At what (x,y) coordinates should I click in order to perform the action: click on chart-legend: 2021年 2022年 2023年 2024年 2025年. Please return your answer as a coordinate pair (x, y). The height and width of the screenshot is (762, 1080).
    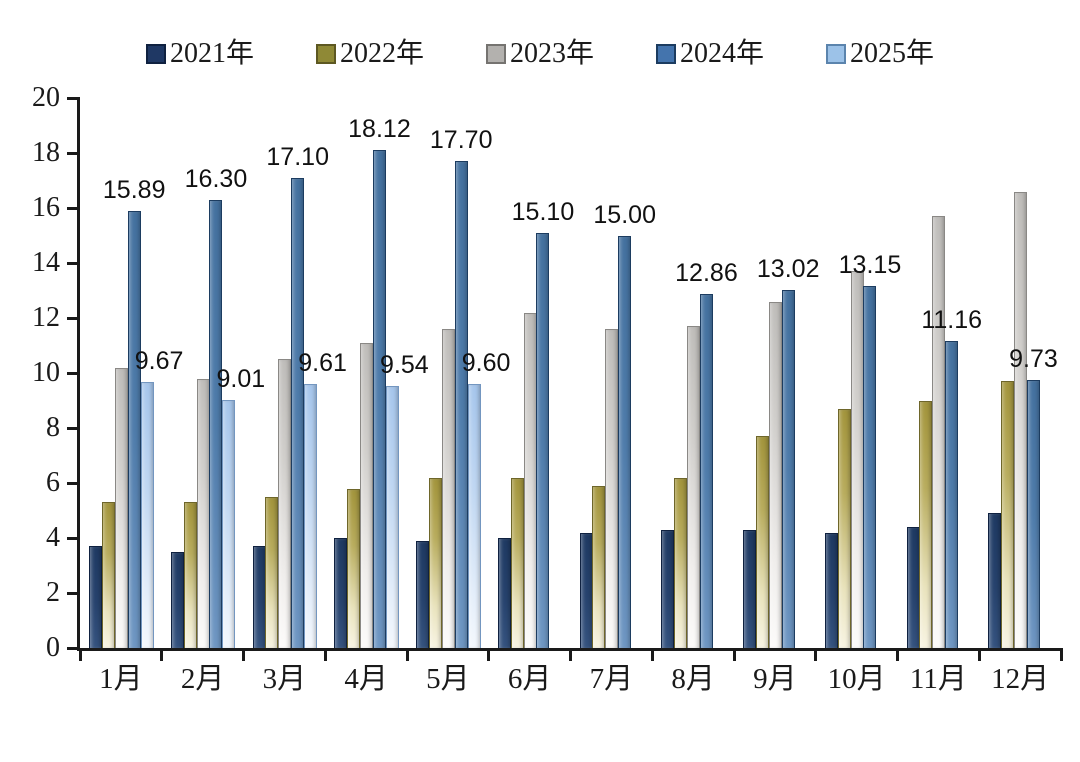
    Looking at the image, I should click on (540, 54).